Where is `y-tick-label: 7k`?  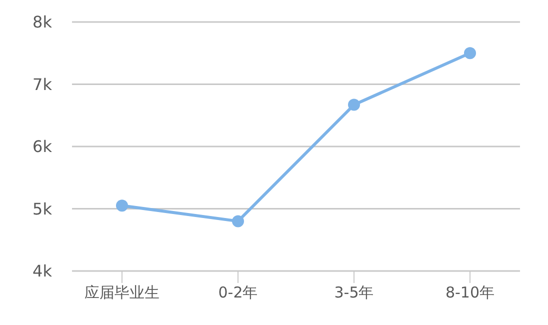 y-tick-label: 7k is located at coordinates (42, 84).